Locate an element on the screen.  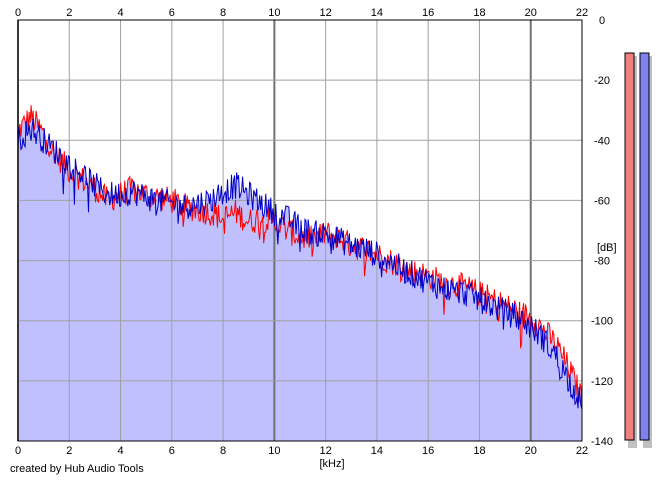
y-tick-label: -120 is located at coordinates (602, 382).